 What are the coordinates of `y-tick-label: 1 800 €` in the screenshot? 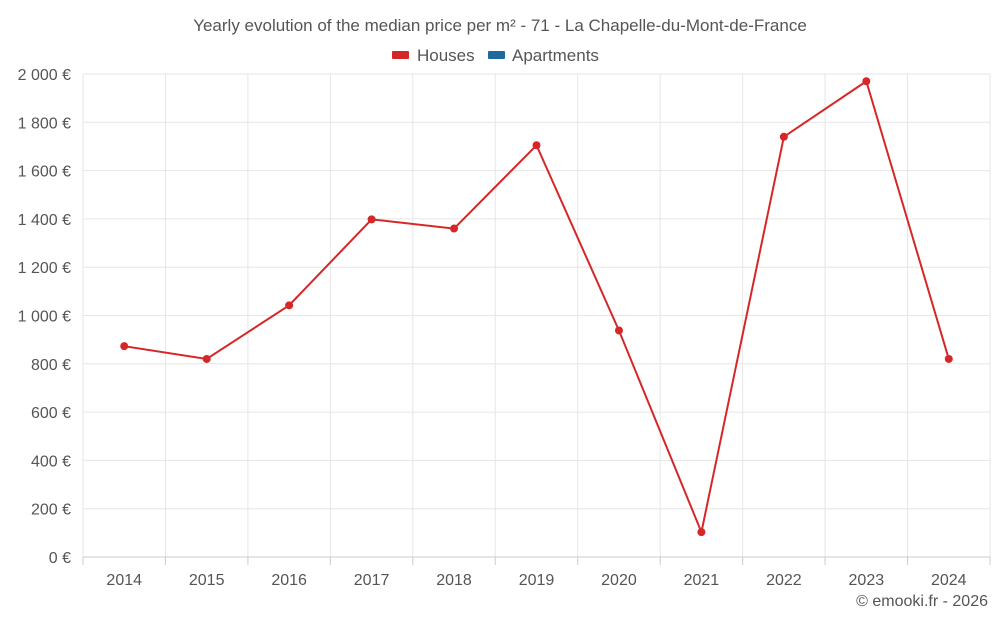 It's located at (44, 123).